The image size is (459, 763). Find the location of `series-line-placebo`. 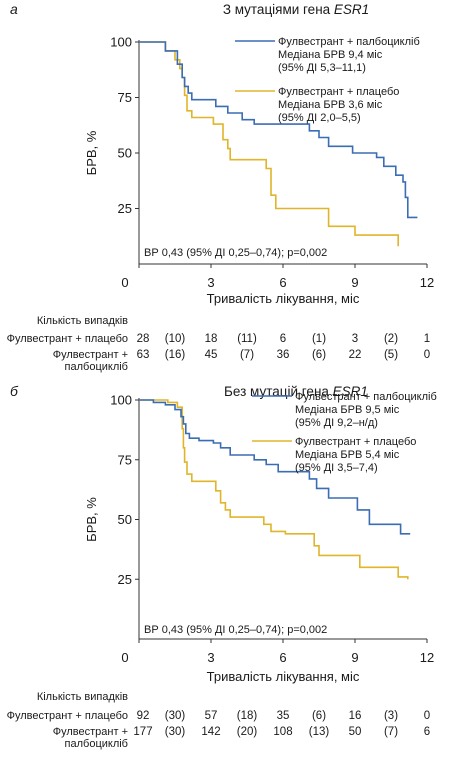

series-line-placebo is located at coordinates (274, 489).